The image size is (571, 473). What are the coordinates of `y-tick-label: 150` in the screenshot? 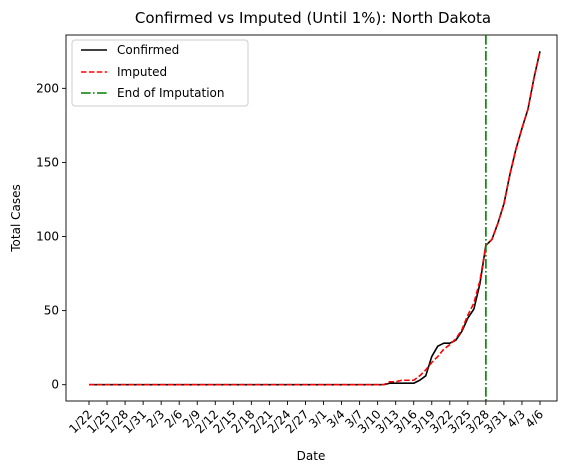 It's located at (47, 162).